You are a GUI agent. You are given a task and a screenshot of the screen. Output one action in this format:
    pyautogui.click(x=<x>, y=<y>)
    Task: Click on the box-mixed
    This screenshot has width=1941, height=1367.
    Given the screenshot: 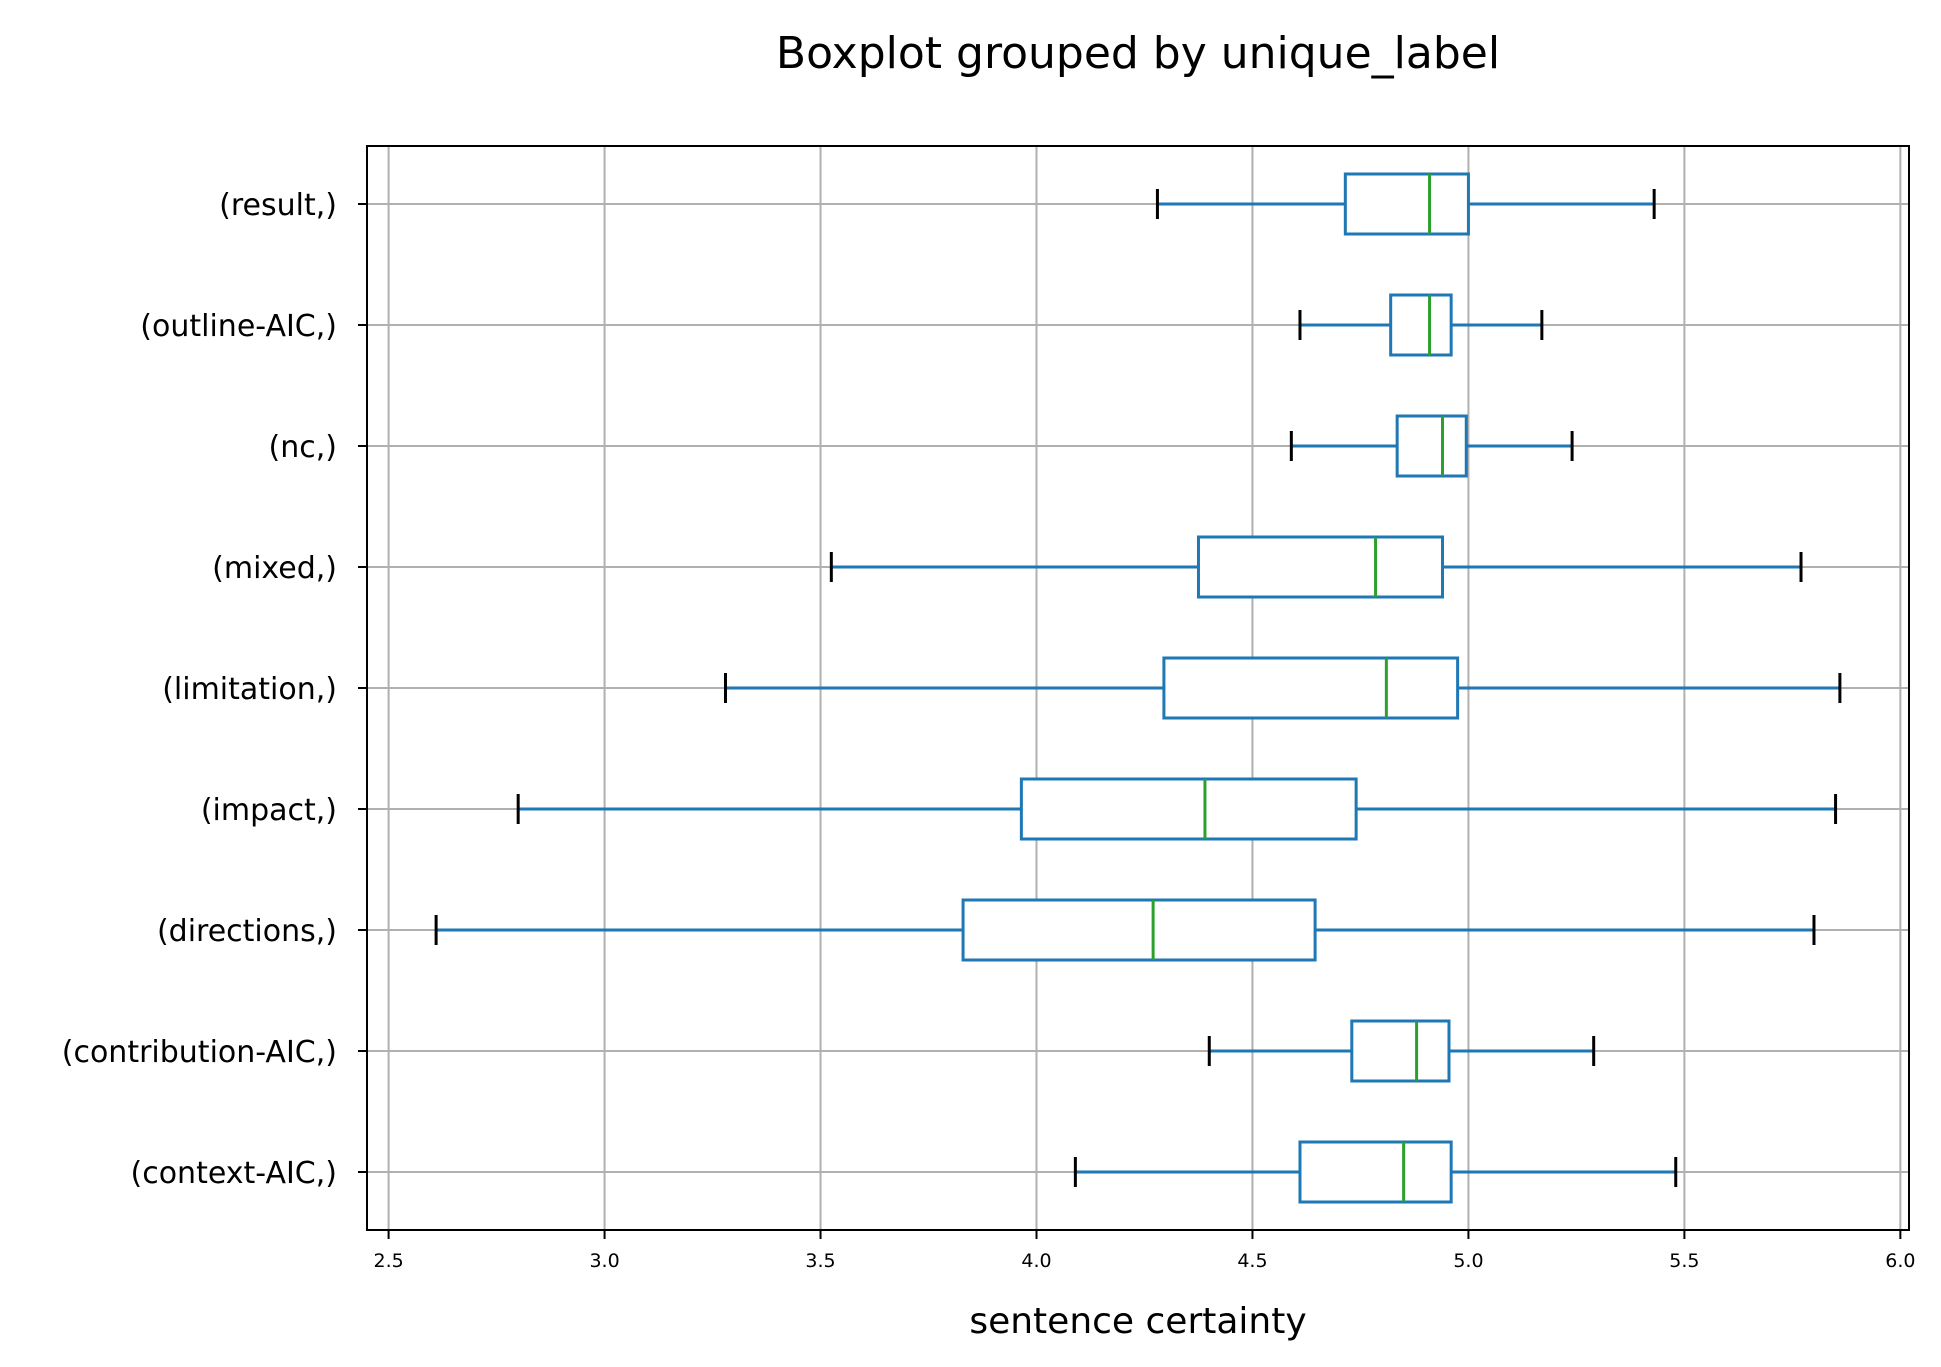 What is the action you would take?
    pyautogui.click(x=1316, y=567)
    